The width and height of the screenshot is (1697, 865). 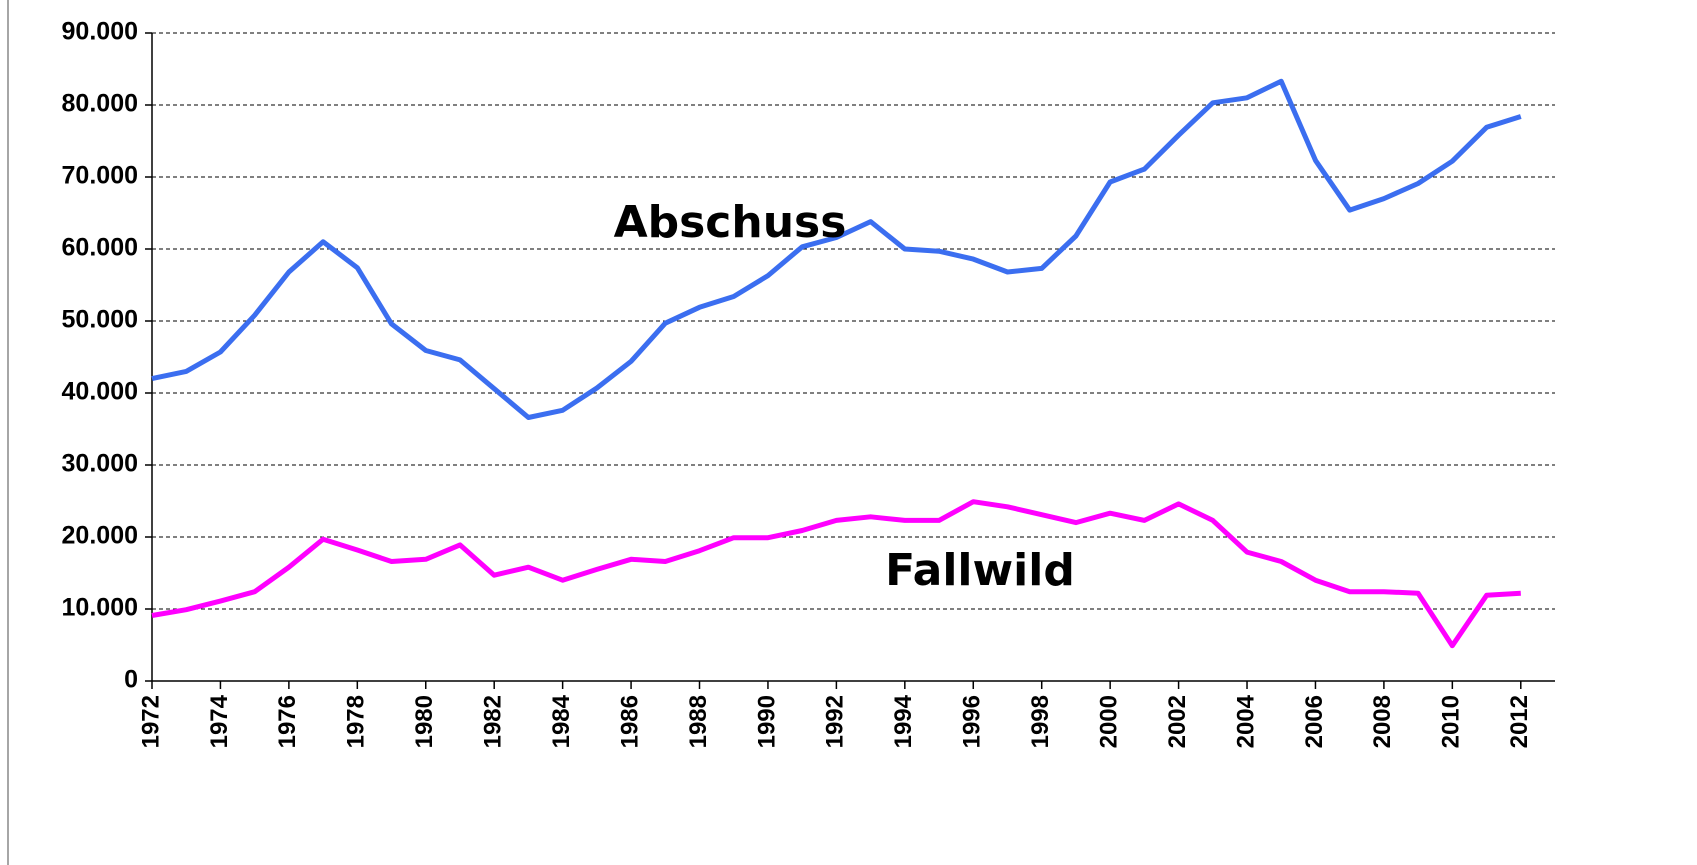 I want to click on data-line, so click(x=836, y=574).